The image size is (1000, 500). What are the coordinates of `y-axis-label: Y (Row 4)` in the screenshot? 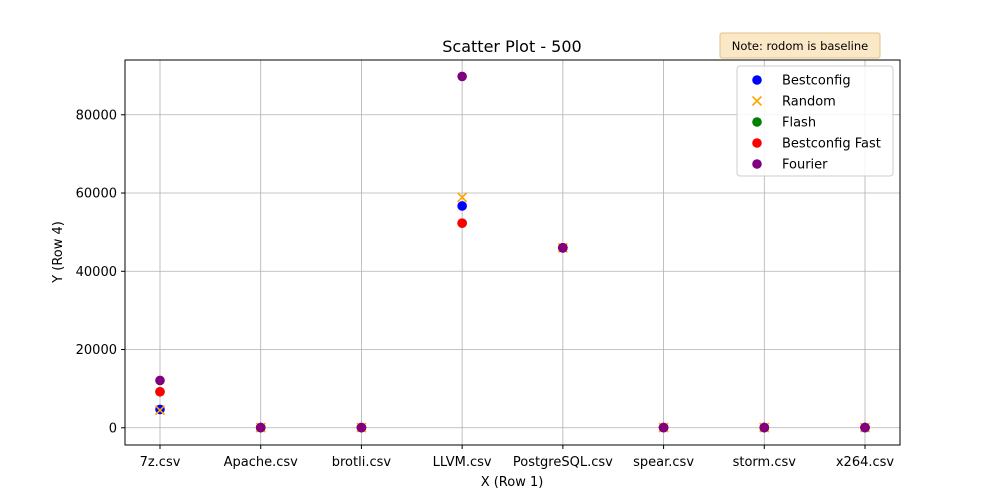 It's located at (58, 252).